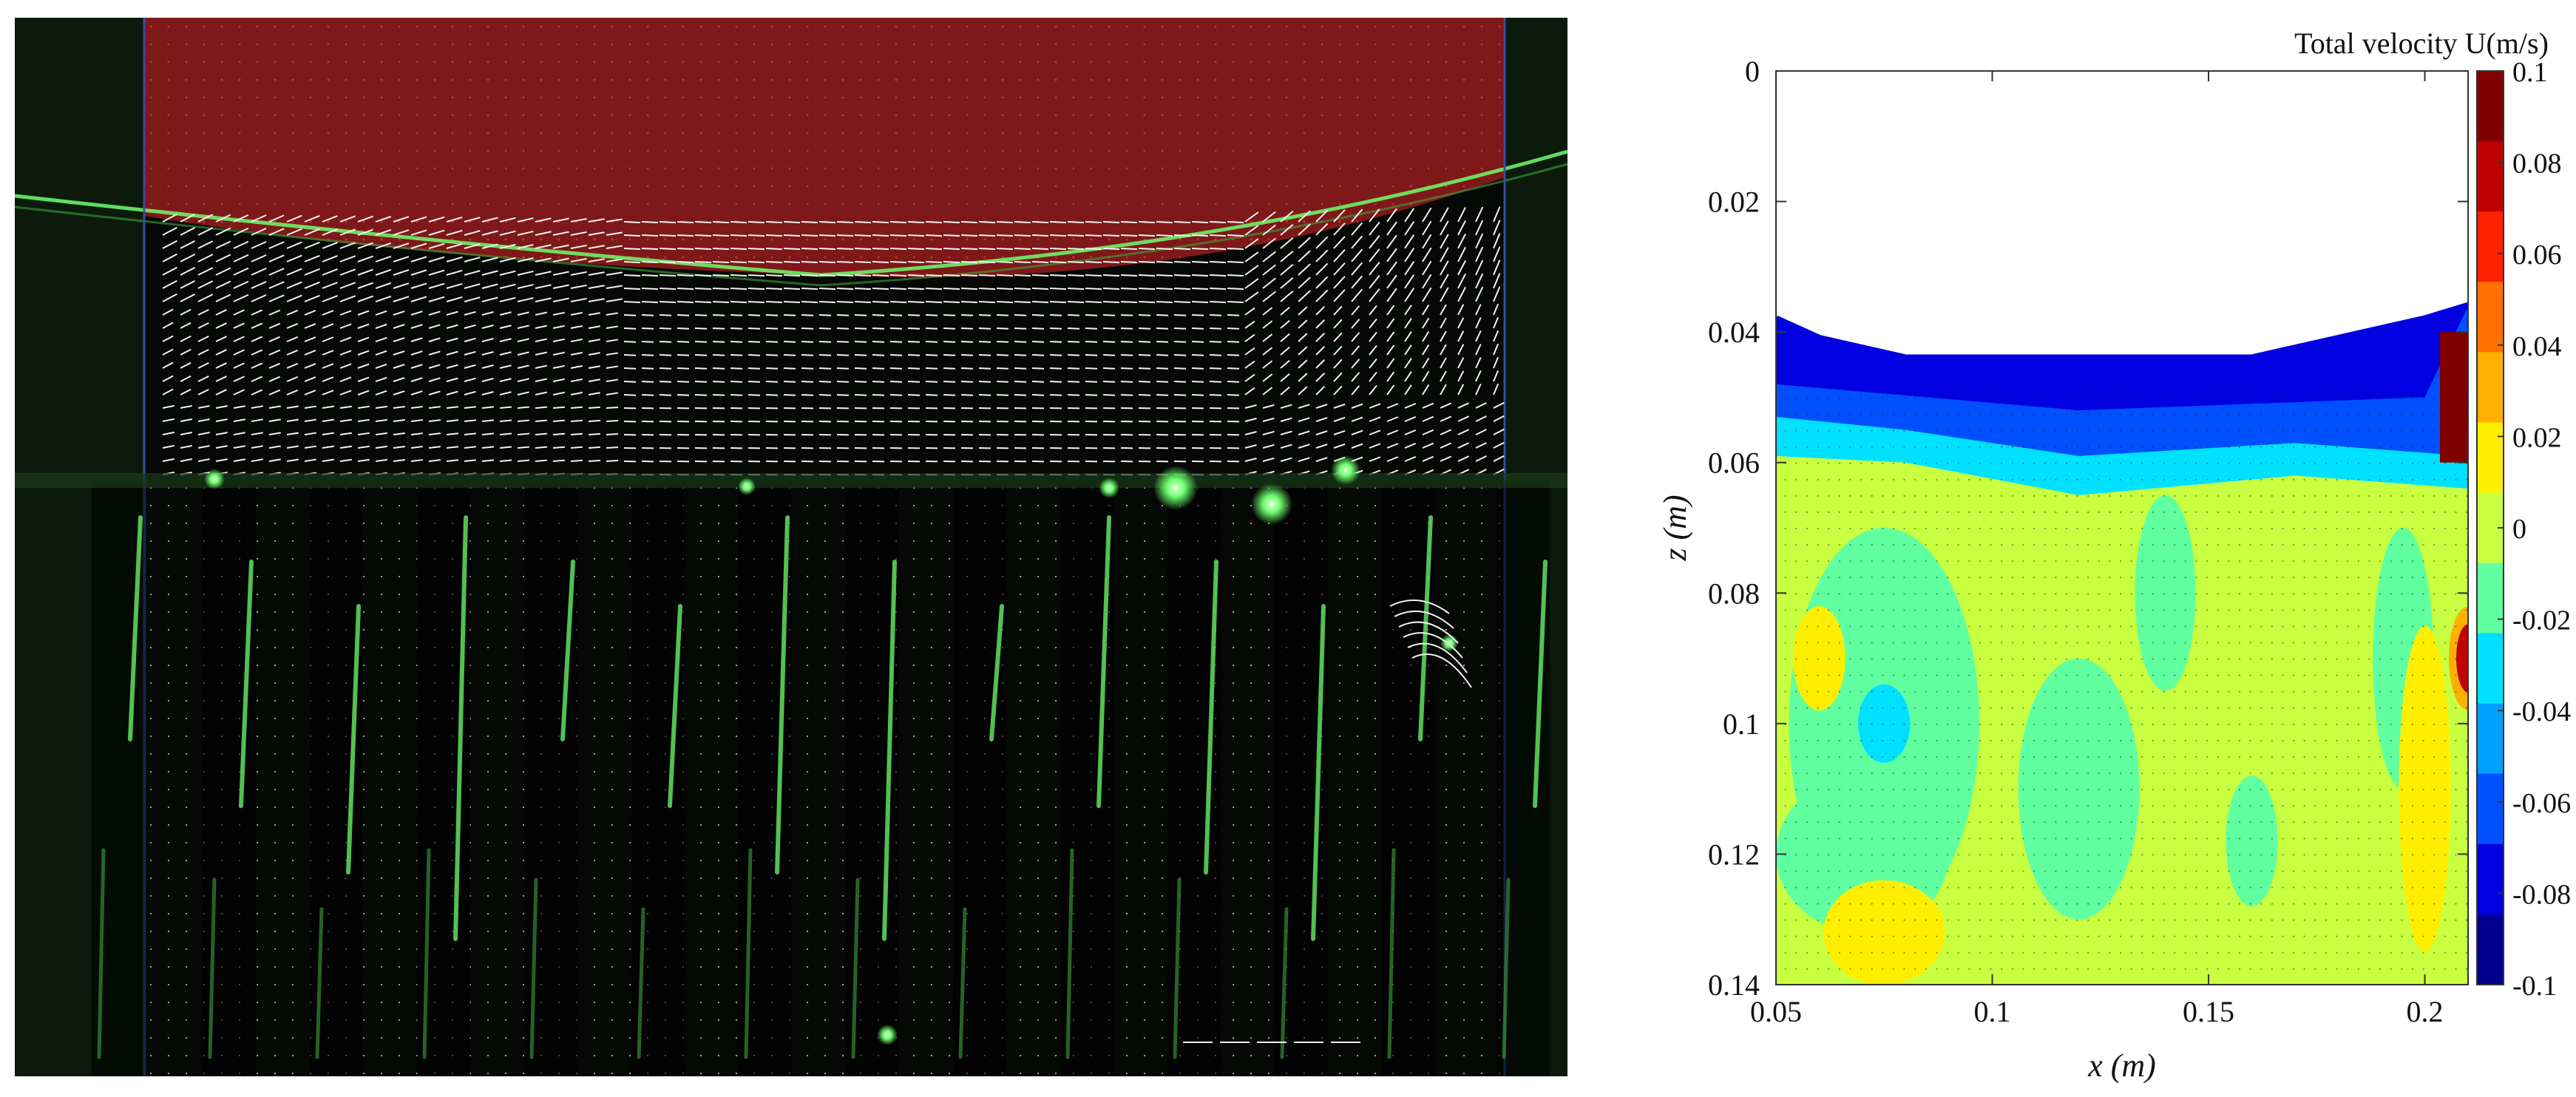 This screenshot has width=2576, height=1097. What do you see at coordinates (1345, 470) in the screenshot?
I see `particle-glow` at bounding box center [1345, 470].